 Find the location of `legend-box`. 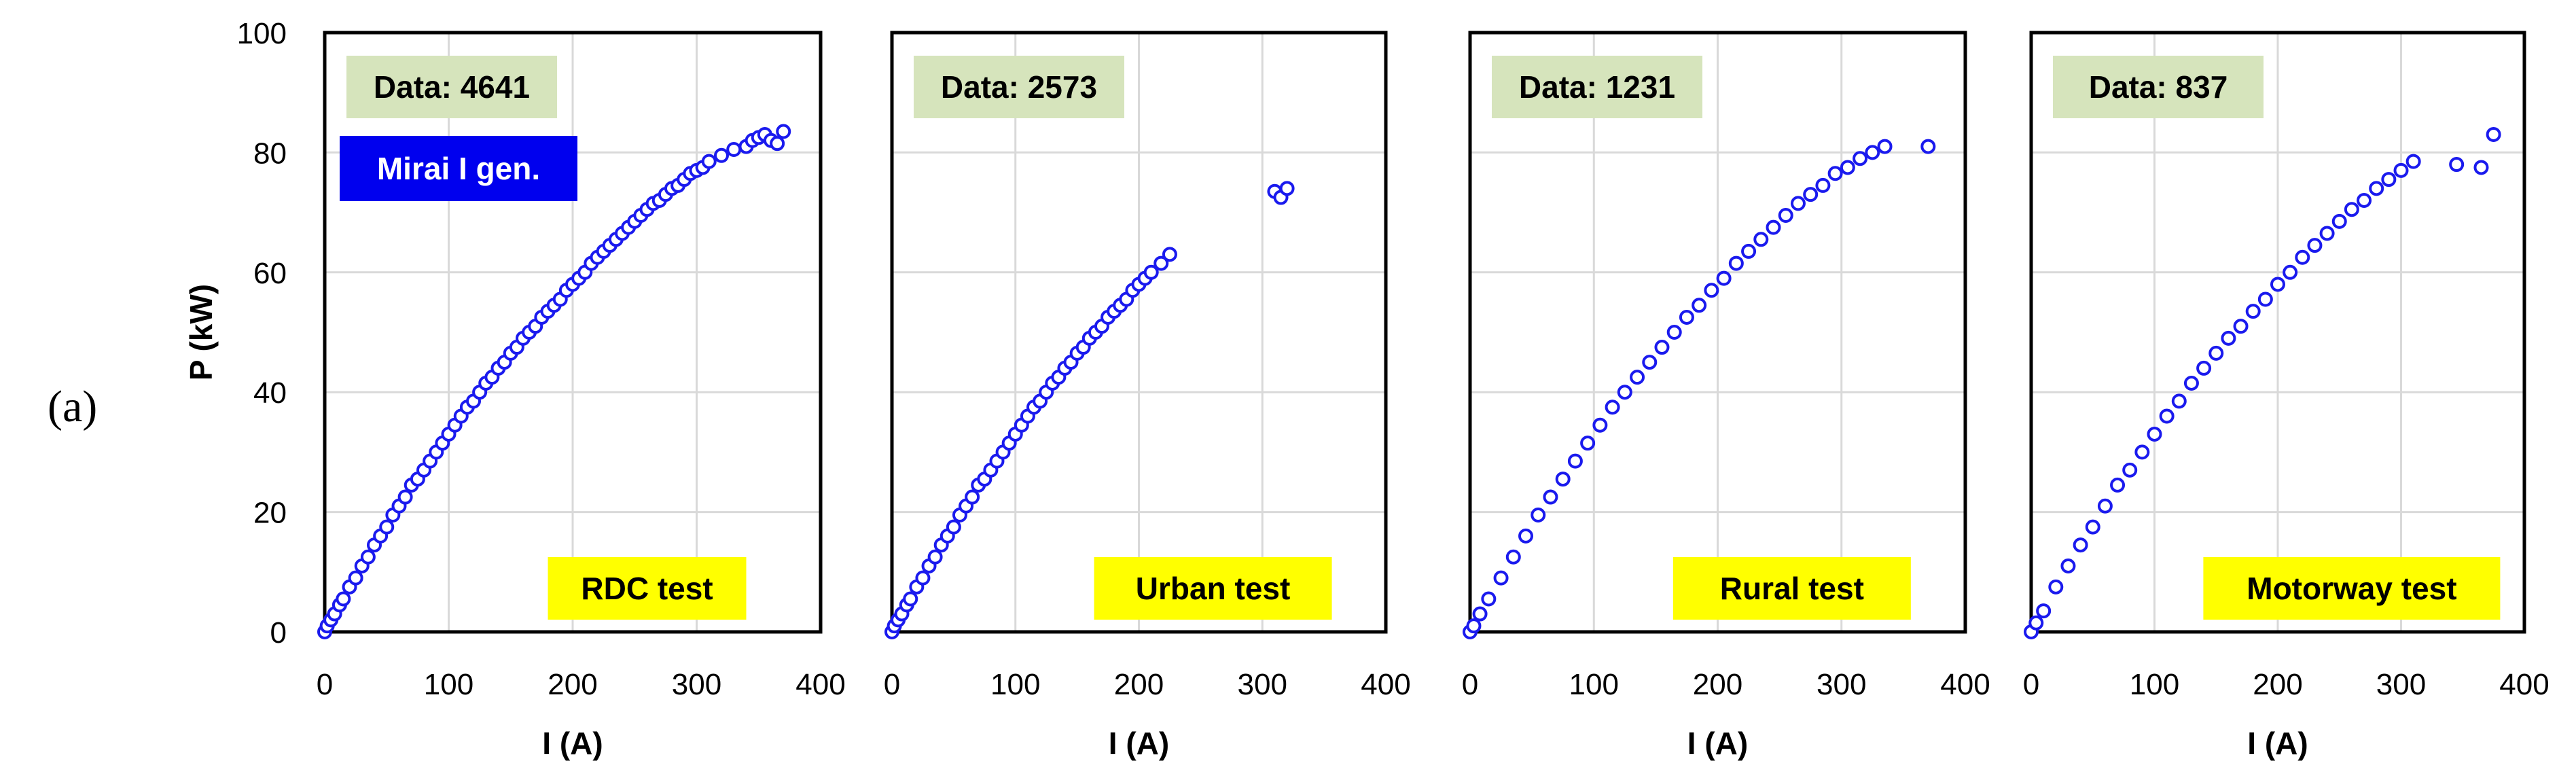

legend-box is located at coordinates (458, 168).